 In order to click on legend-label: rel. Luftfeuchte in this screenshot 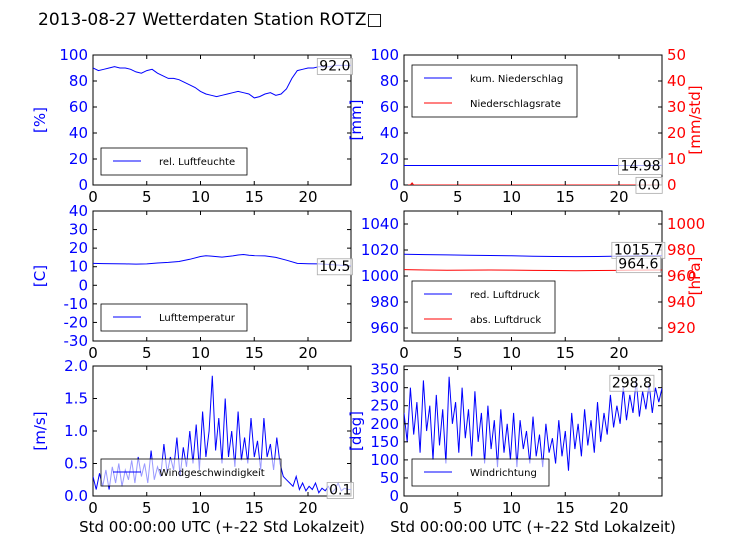, I will do `click(197, 162)`.